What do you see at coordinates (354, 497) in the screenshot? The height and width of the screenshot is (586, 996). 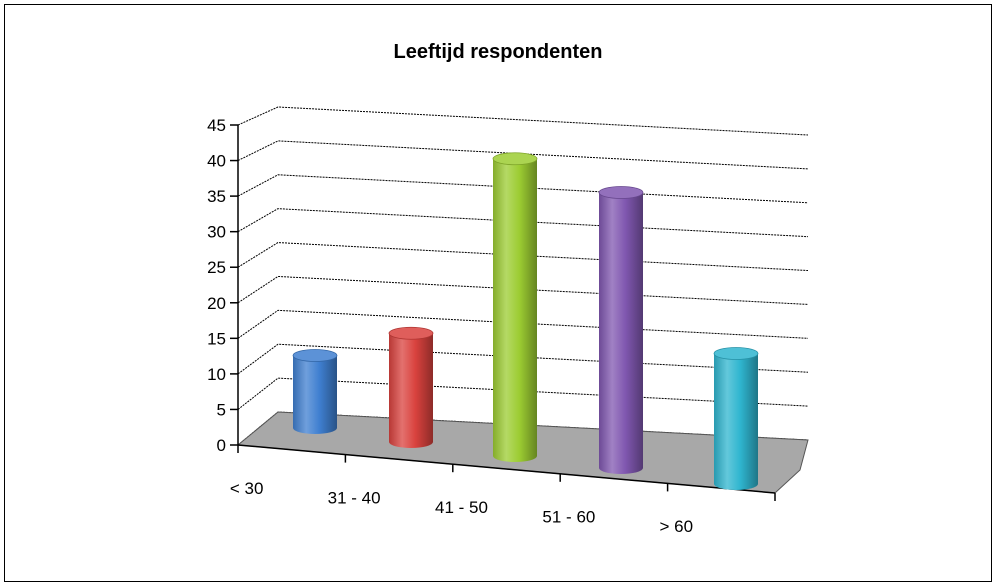 I see `x-tick-label: 31 - 40` at bounding box center [354, 497].